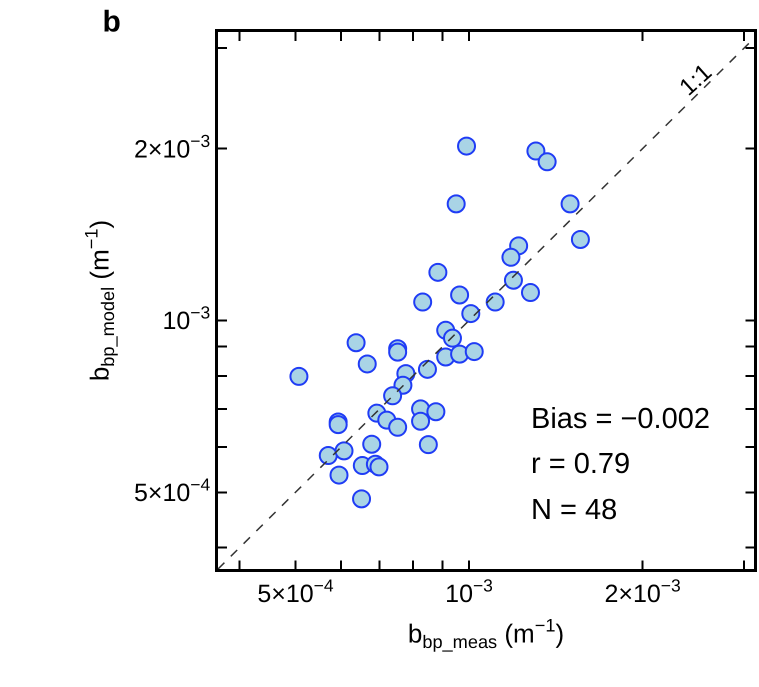  What do you see at coordinates (580, 464) in the screenshot?
I see `annotation: r = 0.79` at bounding box center [580, 464].